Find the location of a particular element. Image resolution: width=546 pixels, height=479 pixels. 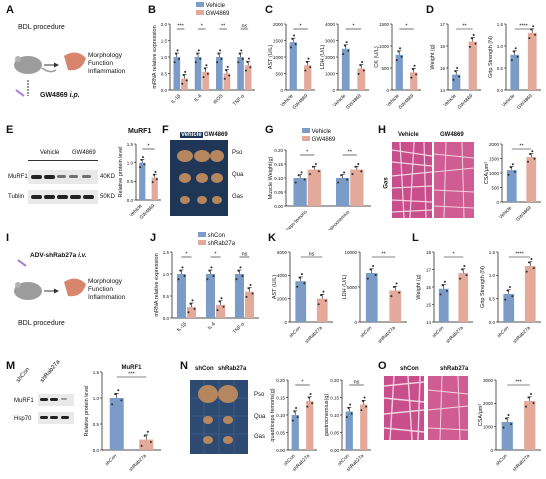

chart-d1: Weight (g) 14 15 16 17 ** Vehicle GW4869 is located at coordinates (456, 64).